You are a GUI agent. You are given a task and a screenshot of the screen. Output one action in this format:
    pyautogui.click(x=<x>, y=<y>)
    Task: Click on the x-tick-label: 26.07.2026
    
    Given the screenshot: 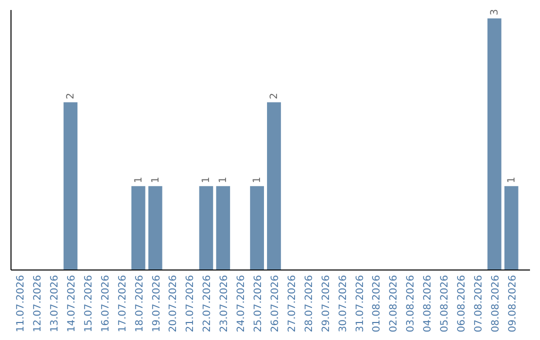 What is the action you would take?
    pyautogui.click(x=275, y=303)
    